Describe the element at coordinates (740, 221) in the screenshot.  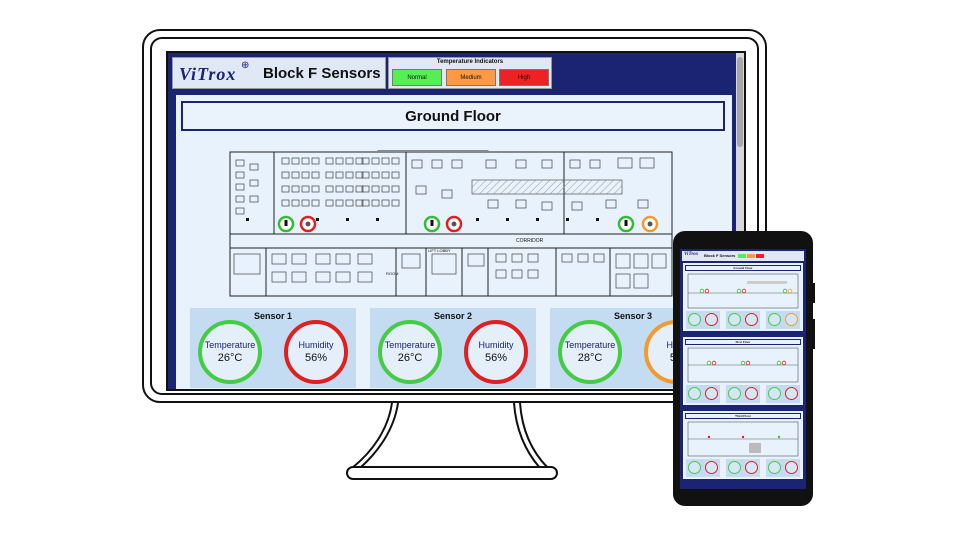
I see `page-scrollbar` at that location.